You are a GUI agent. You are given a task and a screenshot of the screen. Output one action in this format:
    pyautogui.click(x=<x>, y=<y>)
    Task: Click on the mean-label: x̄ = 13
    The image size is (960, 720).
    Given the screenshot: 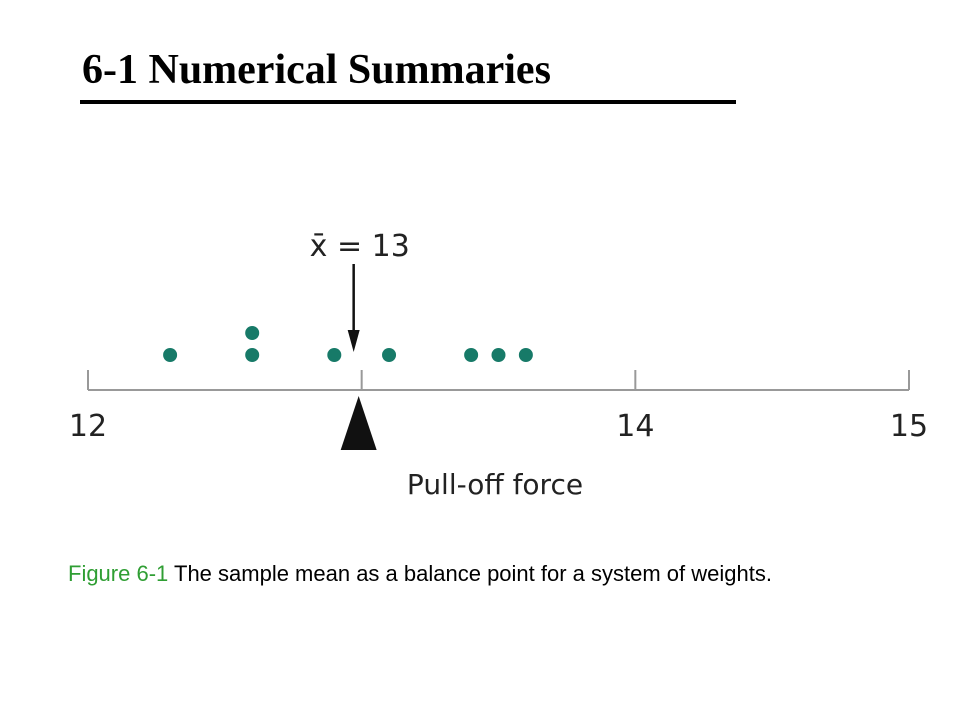 What is the action you would take?
    pyautogui.click(x=360, y=246)
    